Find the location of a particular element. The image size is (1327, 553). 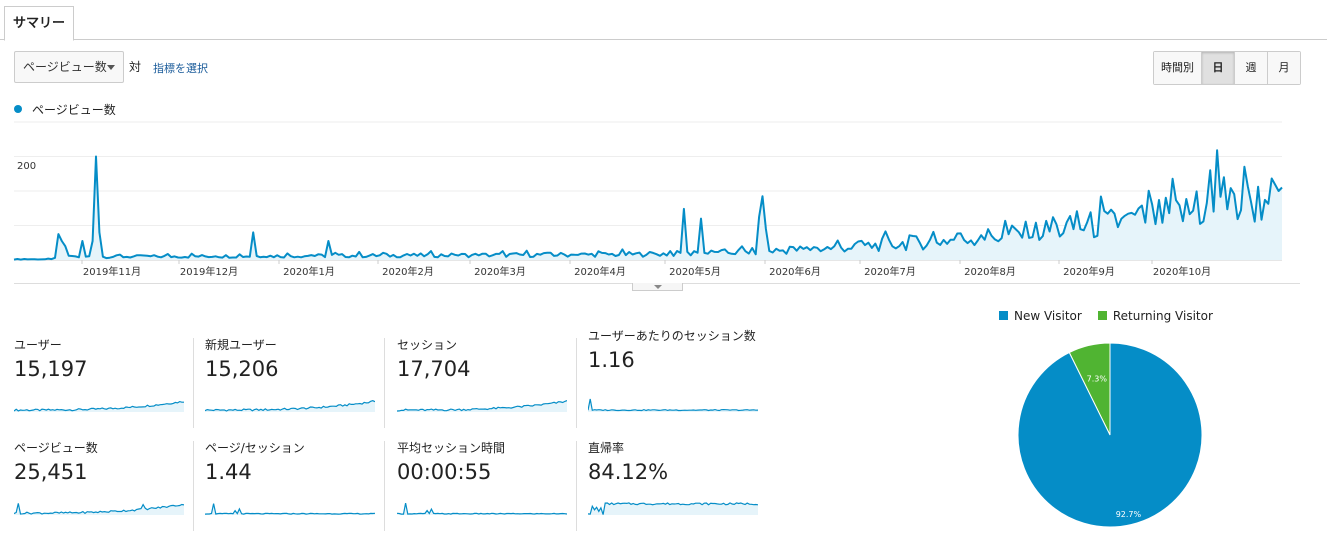

granularity-month-button: 月 is located at coordinates (1284, 68).